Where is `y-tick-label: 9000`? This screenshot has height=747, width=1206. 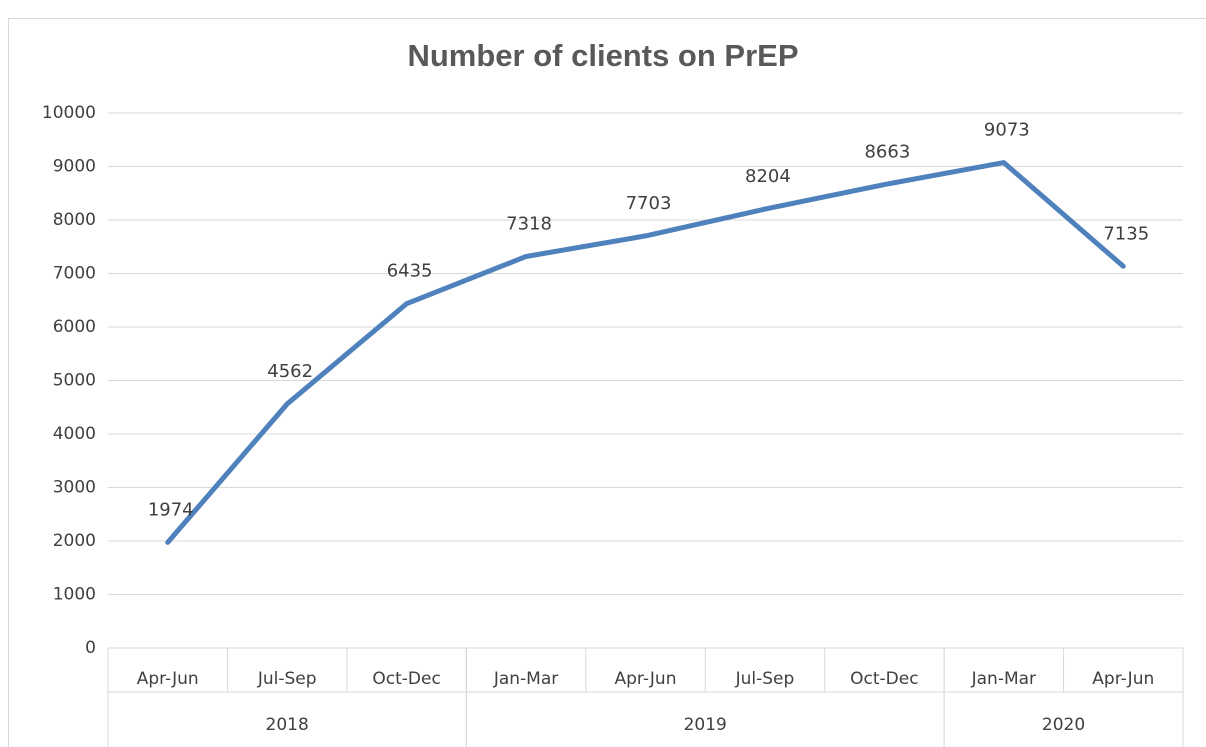 y-tick-label: 9000 is located at coordinates (74, 167).